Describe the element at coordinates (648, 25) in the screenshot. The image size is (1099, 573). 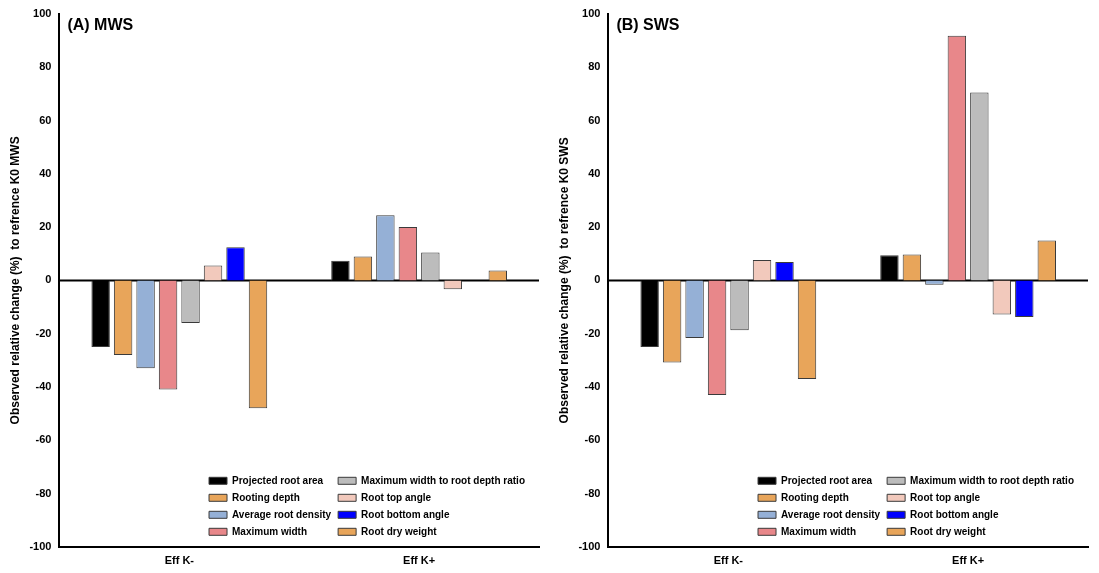
I see `chart-title: (B) SWS` at that location.